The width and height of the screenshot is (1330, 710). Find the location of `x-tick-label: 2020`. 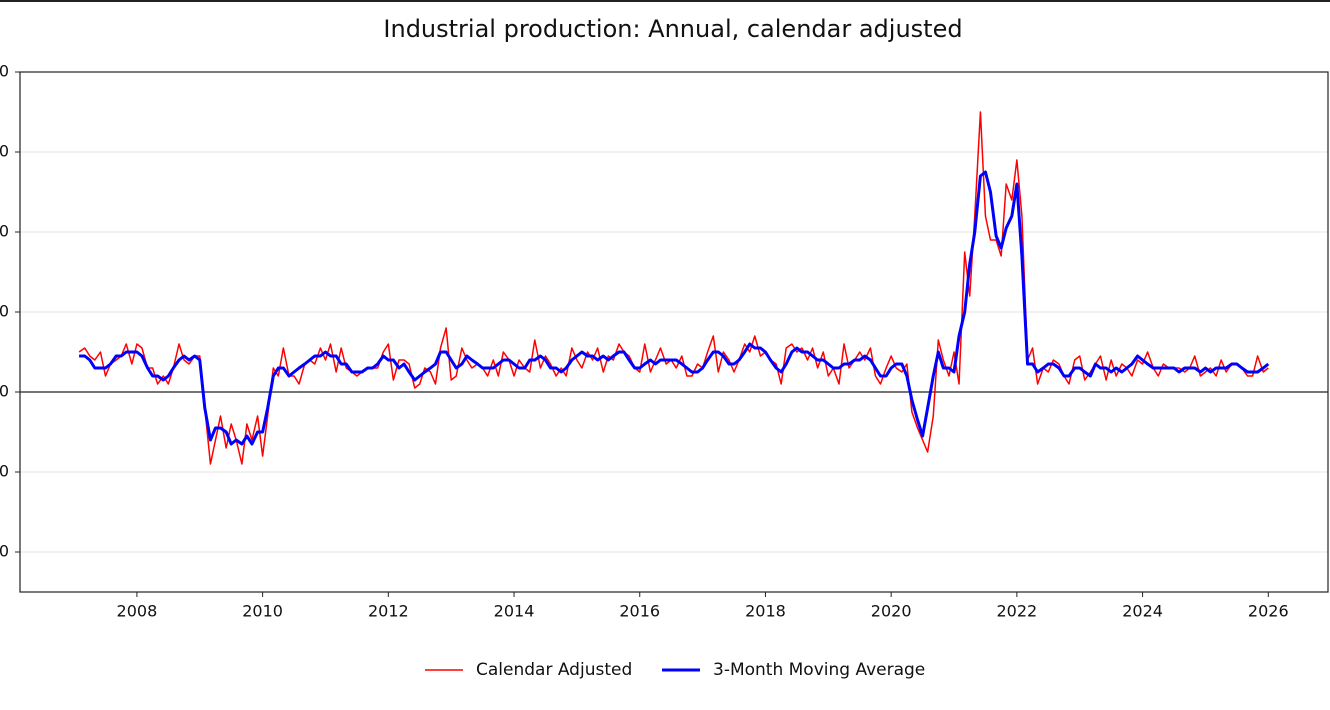

x-tick-label: 2020 is located at coordinates (891, 611).